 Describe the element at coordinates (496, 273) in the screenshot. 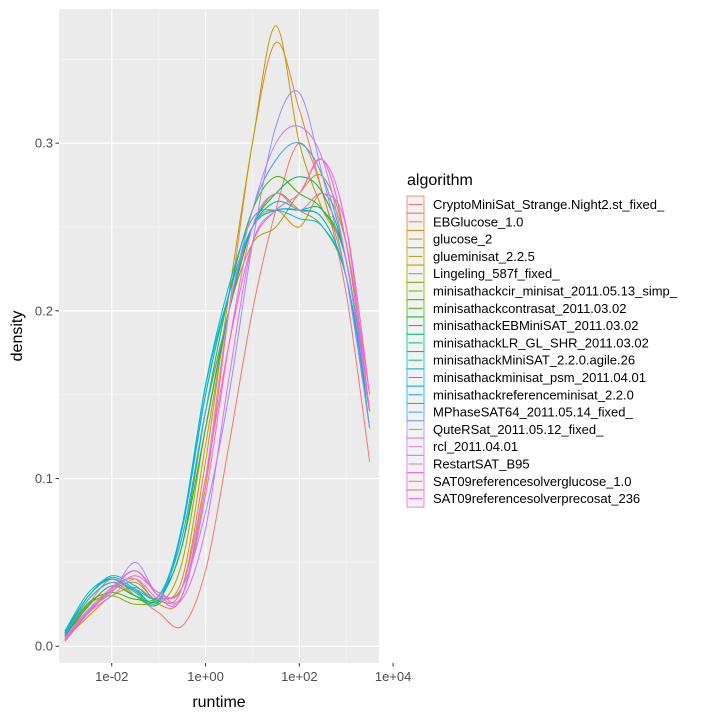

I see `legend-label: Lingeling_587f_fixed_` at that location.